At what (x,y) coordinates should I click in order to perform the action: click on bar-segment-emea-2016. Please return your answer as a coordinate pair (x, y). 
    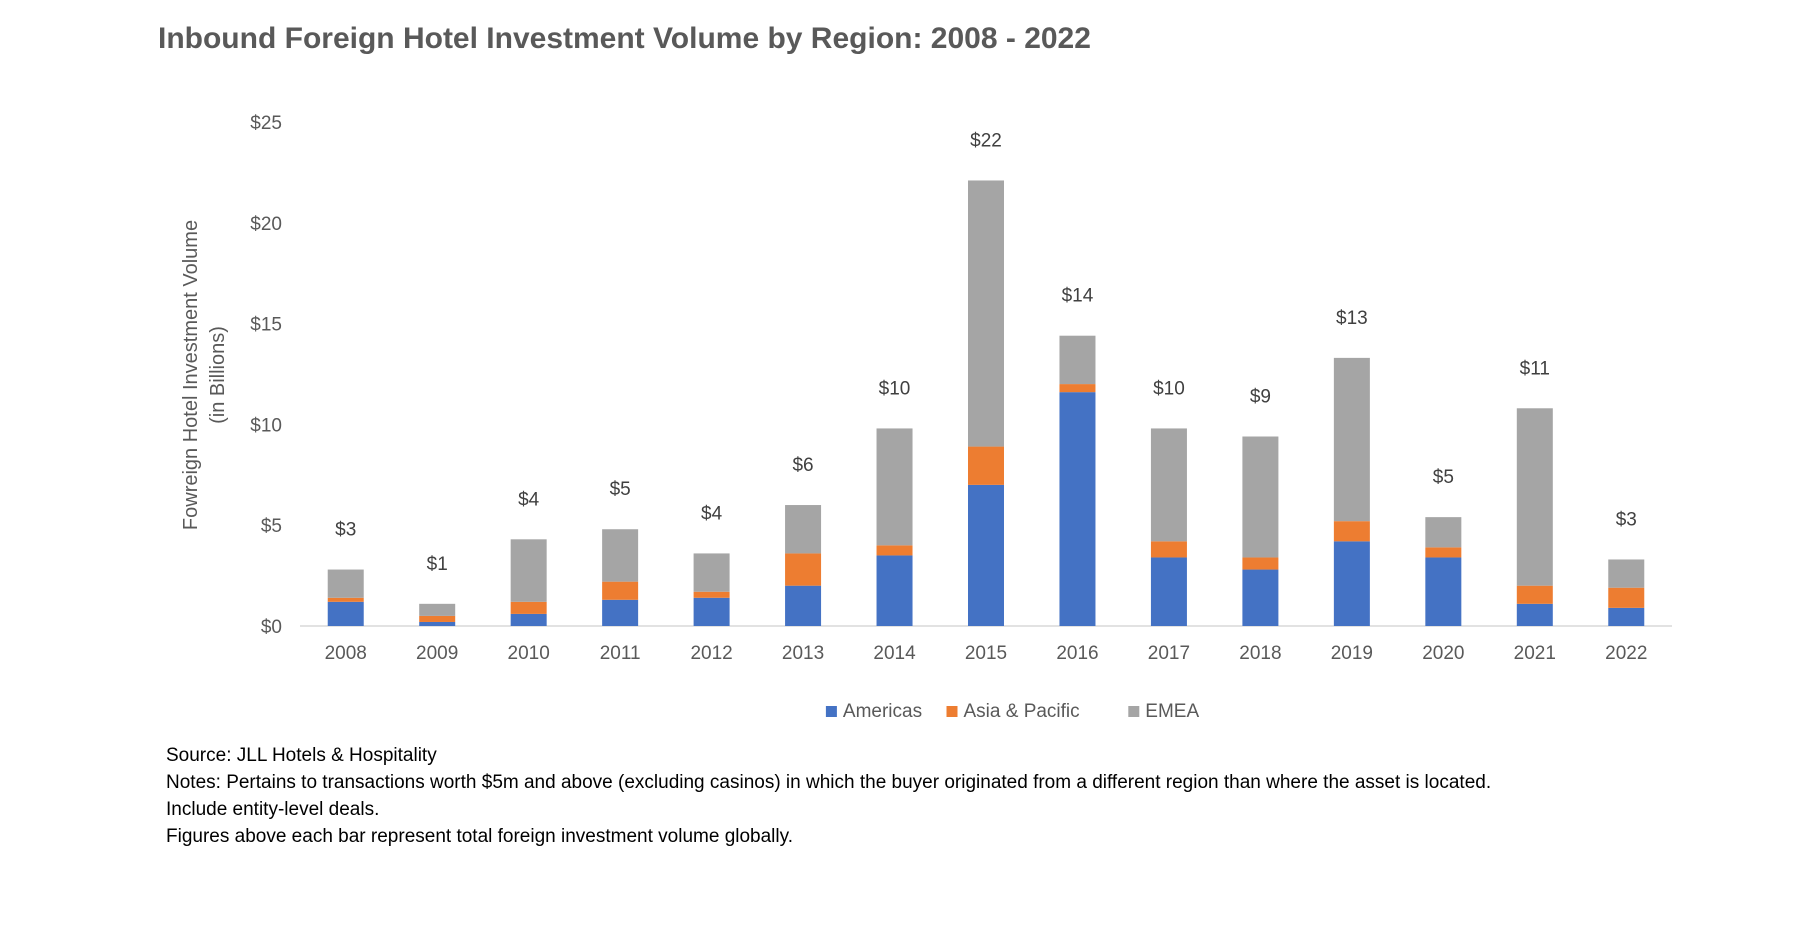
    Looking at the image, I should click on (1077, 360).